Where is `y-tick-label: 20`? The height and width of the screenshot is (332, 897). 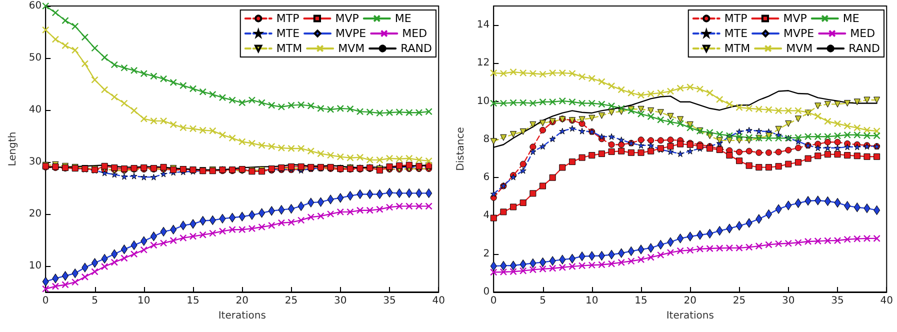 y-tick-label: 20 is located at coordinates (35, 214).